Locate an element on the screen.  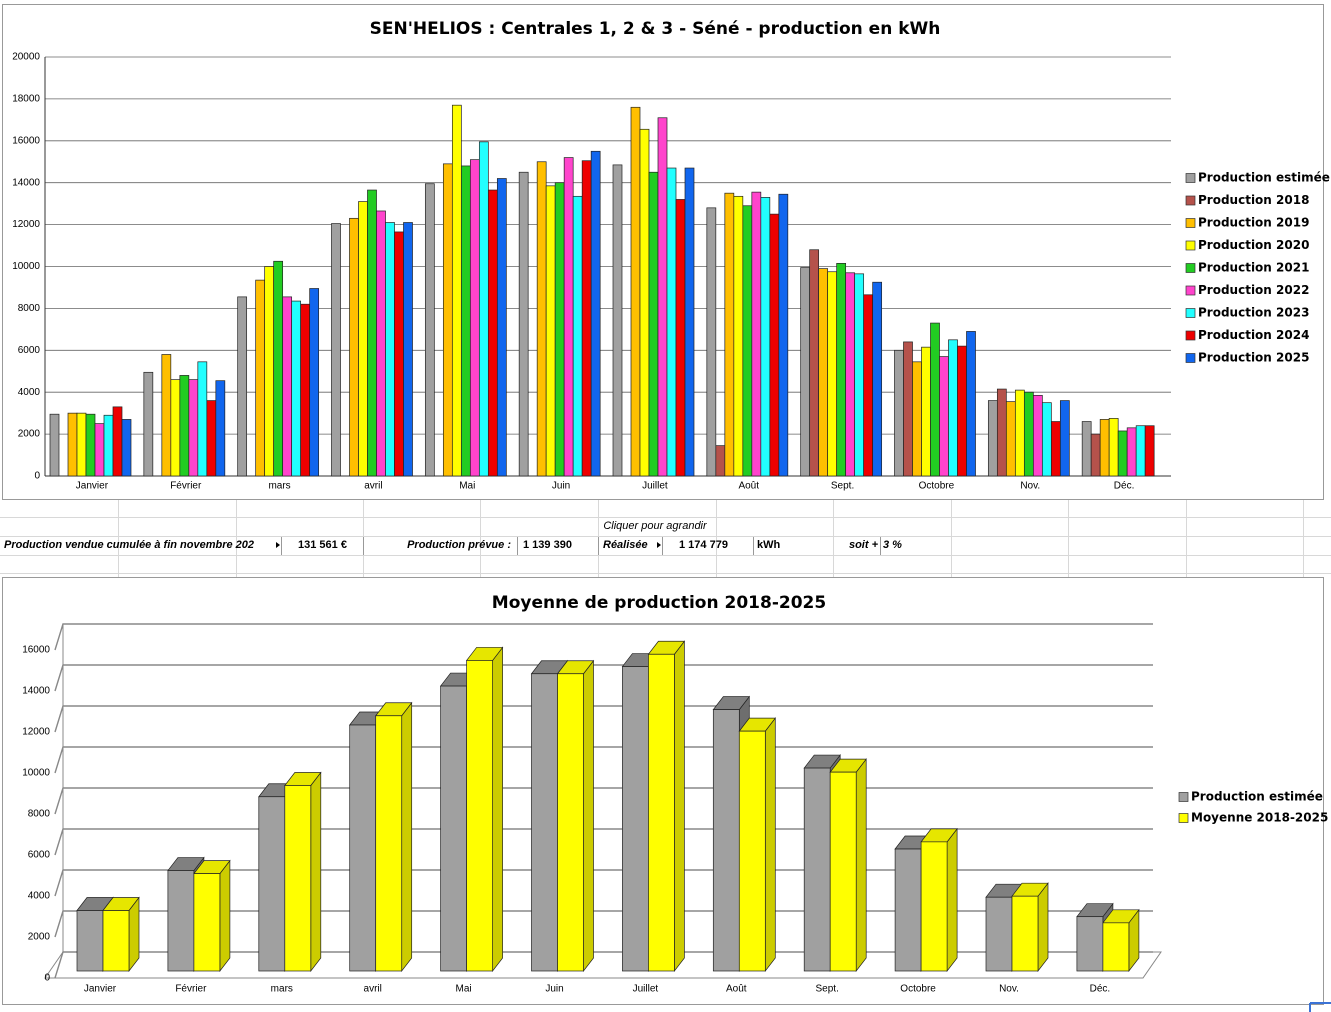
x-tick-label: Juin is located at coordinates (561, 486).